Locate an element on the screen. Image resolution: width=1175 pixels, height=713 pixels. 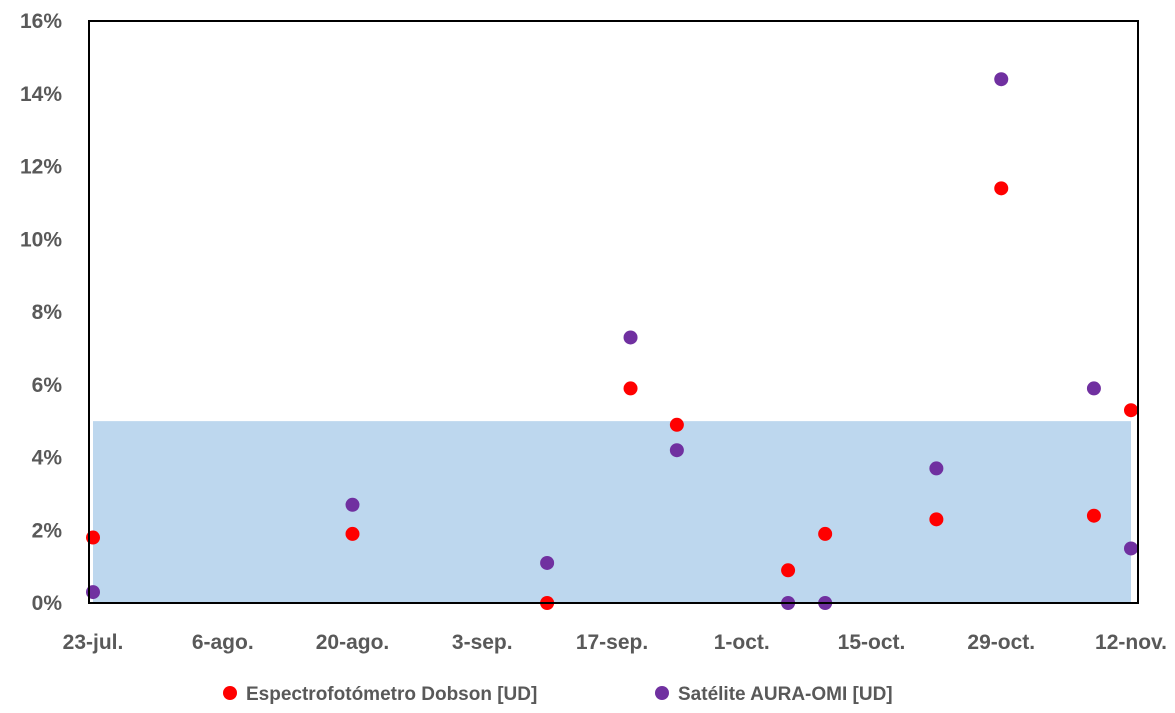
x-tick-label: 15-oct. is located at coordinates (872, 642).